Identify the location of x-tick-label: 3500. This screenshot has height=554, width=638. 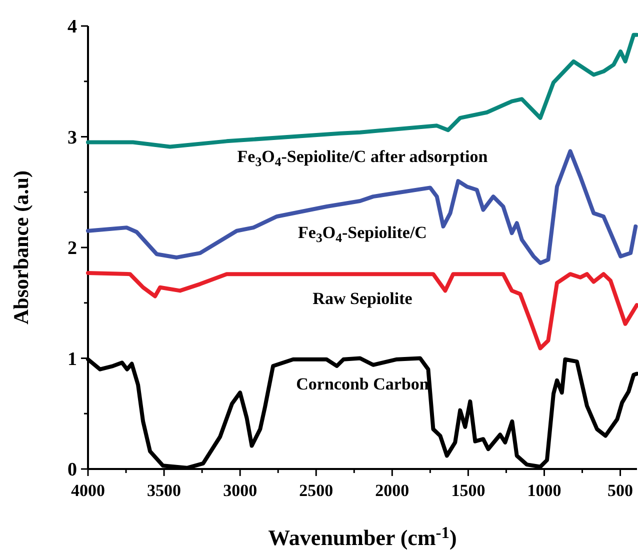
(164, 490).